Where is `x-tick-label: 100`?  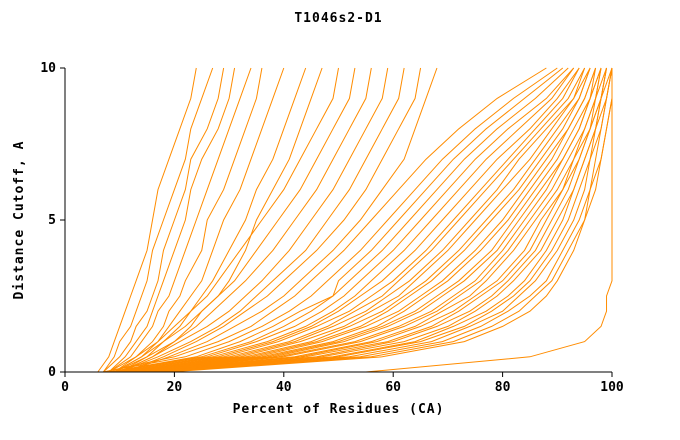 x-tick-label: 100 is located at coordinates (612, 387).